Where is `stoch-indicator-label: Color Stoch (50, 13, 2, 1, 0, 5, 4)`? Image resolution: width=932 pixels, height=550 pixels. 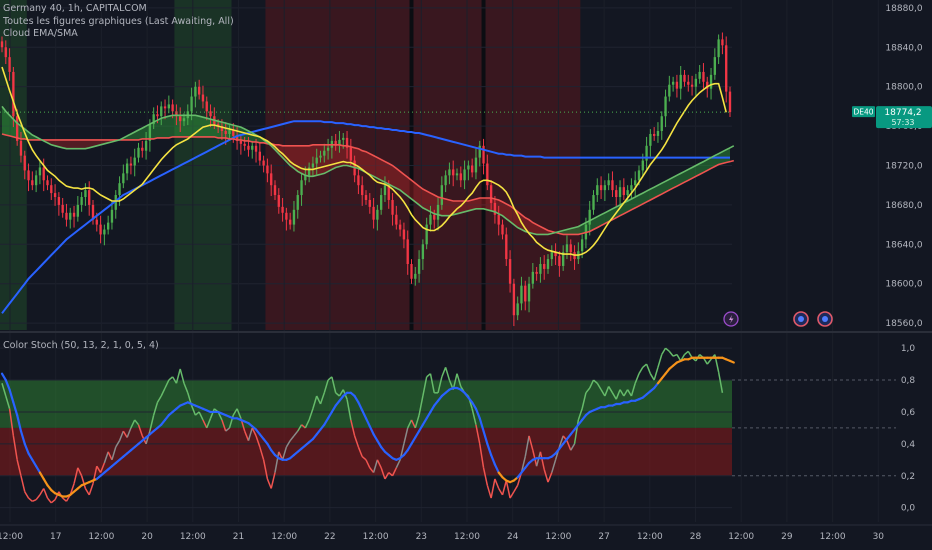 stoch-indicator-label: Color Stoch (50, 13, 2, 1, 0, 5, 4) is located at coordinates (81, 345).